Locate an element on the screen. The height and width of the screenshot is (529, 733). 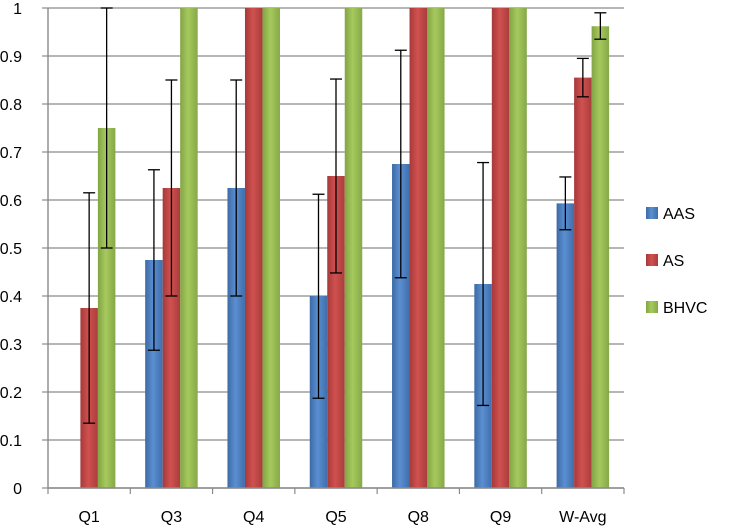
bar-as-q9 is located at coordinates (500, 248).